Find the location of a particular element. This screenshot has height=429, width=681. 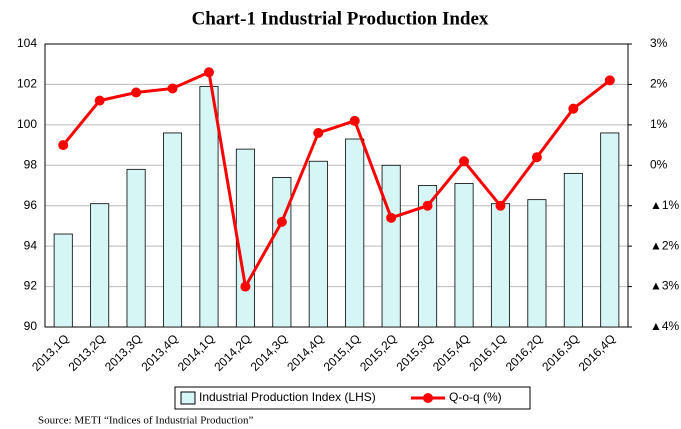

y2-tick-label: 0% is located at coordinates (659, 164).